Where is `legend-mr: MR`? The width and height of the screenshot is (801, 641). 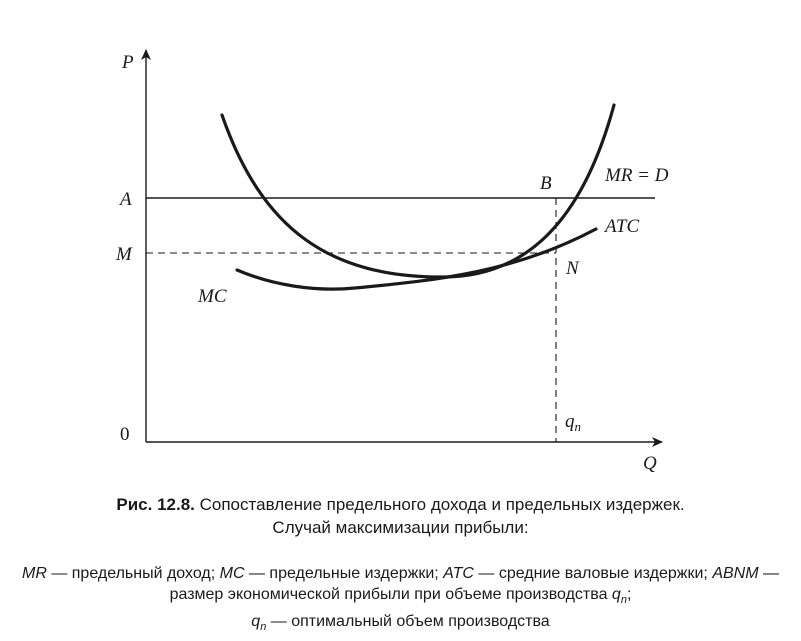
legend-mr: MR is located at coordinates (34, 573).